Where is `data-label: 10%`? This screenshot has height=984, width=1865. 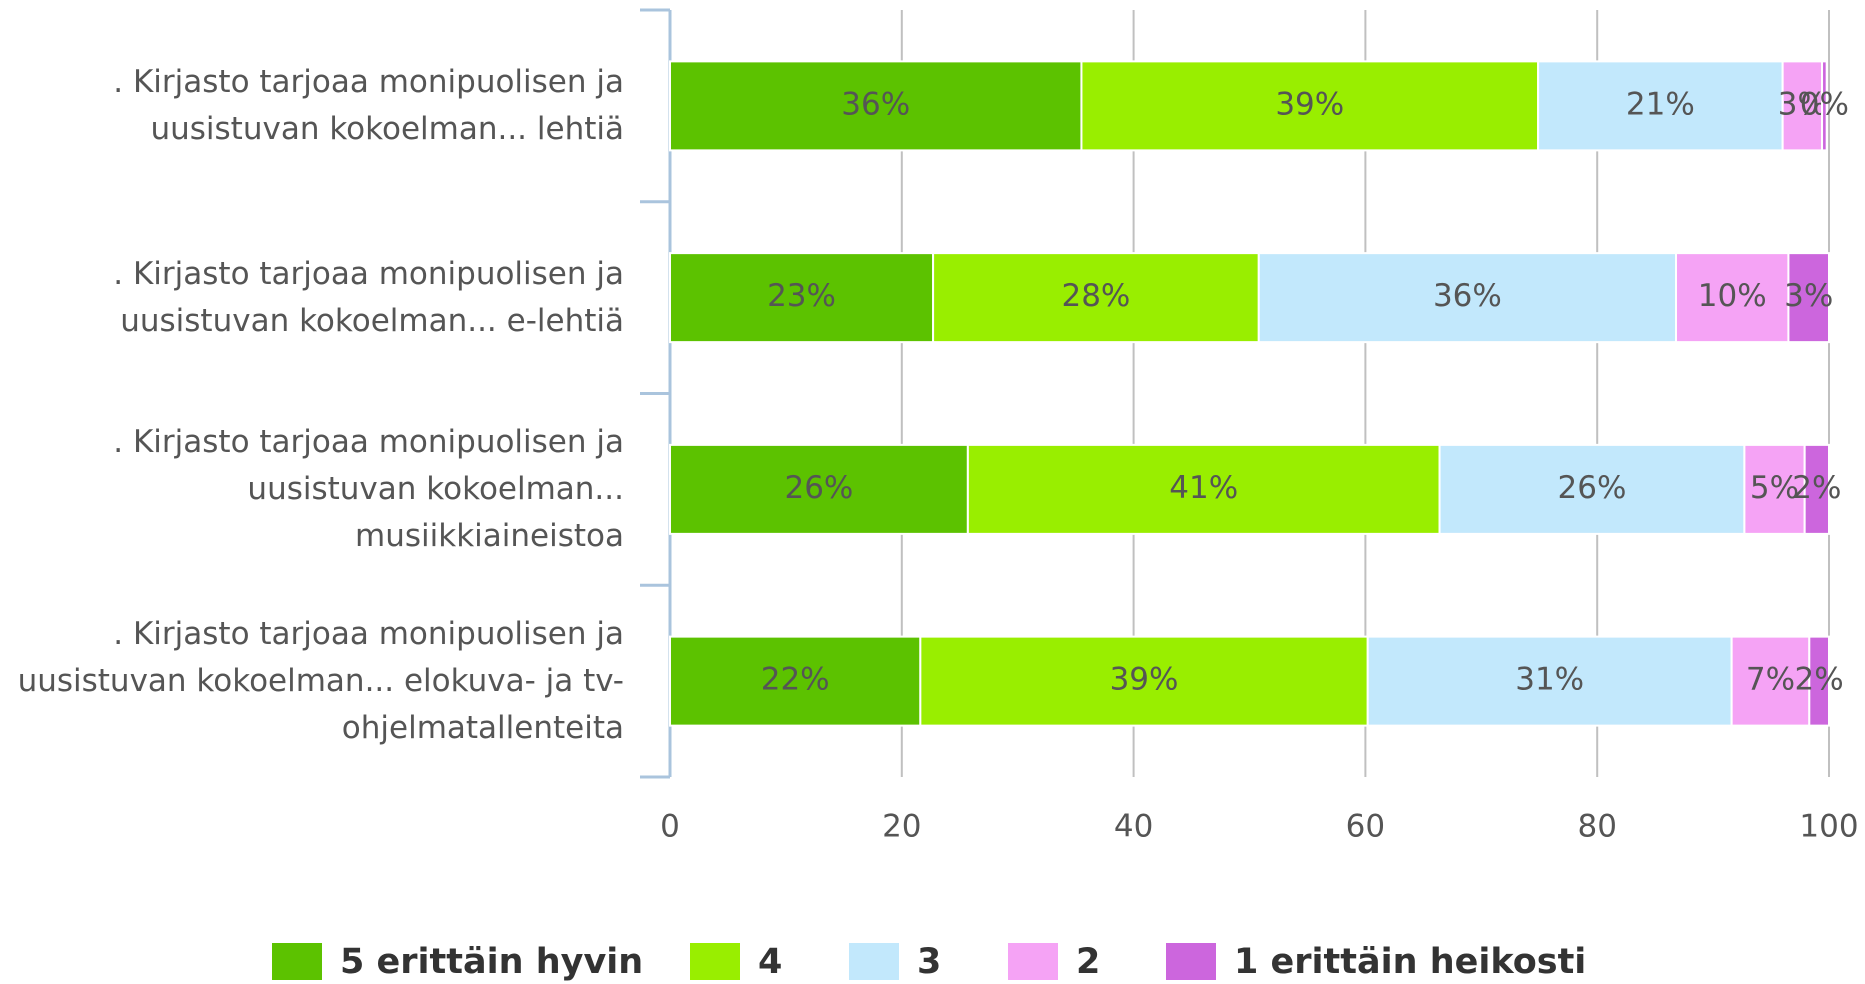
data-label: 10% is located at coordinates (1732, 296).